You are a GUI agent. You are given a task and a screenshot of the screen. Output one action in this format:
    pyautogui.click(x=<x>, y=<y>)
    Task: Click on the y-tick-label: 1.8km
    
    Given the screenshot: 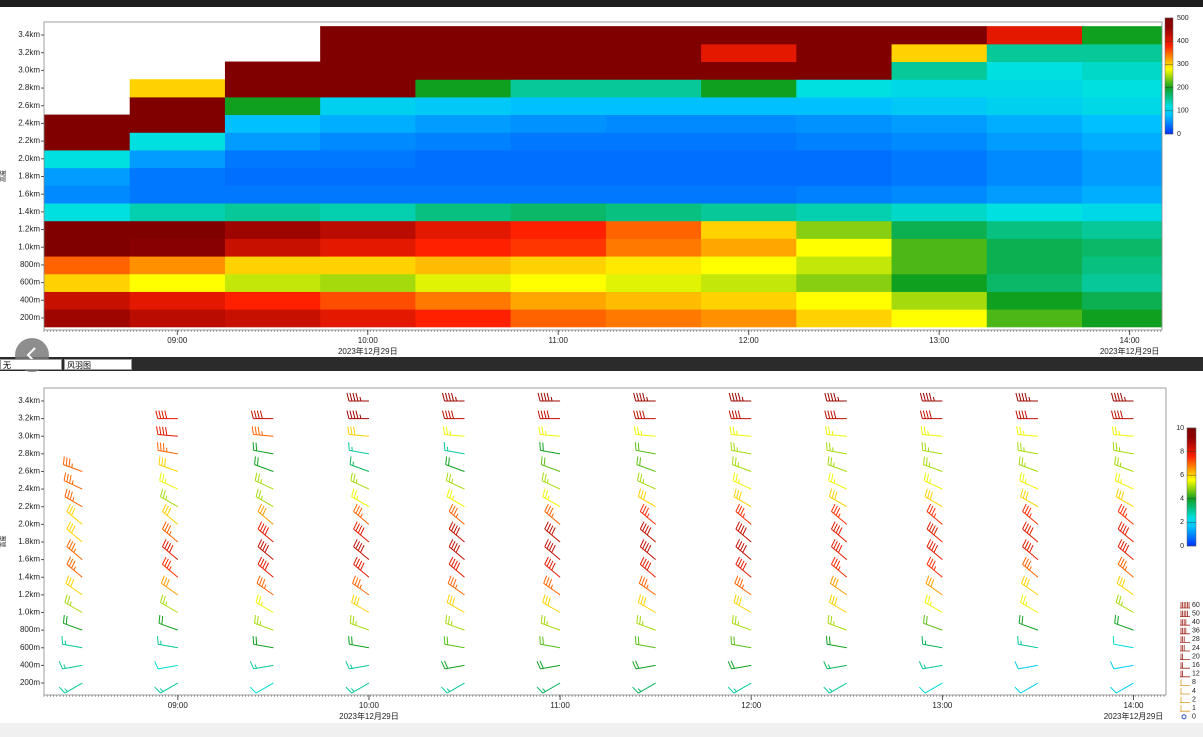 What is the action you would take?
    pyautogui.click(x=29, y=176)
    